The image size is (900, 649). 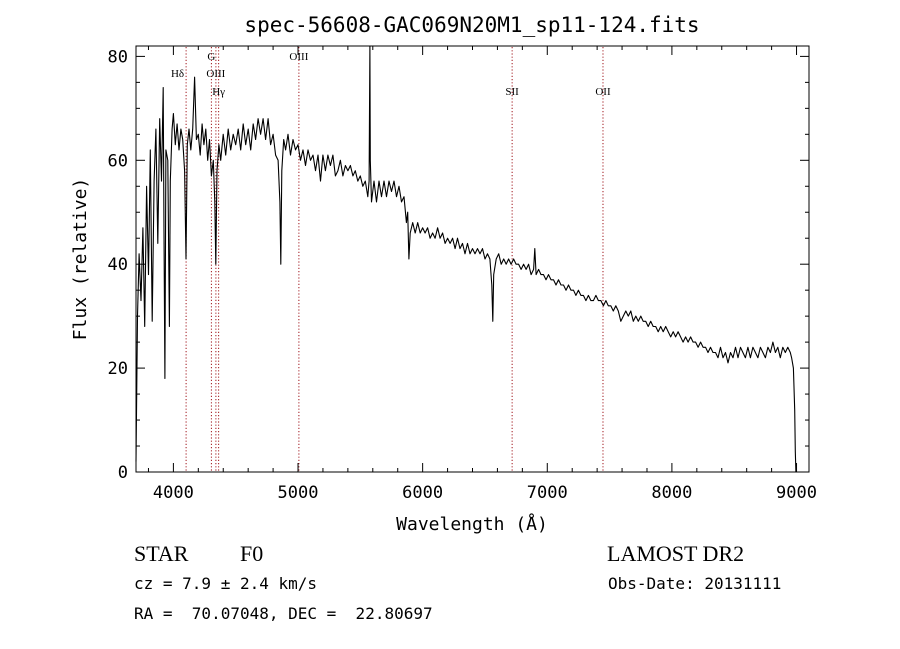 What do you see at coordinates (177, 74) in the screenshot?
I see `marker-label: Hδ` at bounding box center [177, 74].